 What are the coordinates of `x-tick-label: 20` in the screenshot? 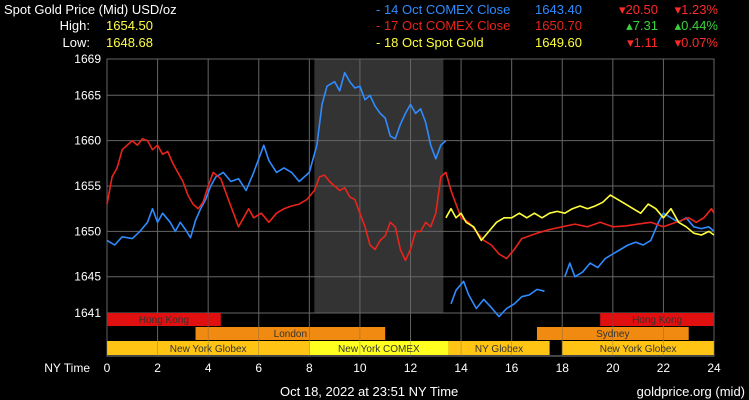 It's located at (613, 368).